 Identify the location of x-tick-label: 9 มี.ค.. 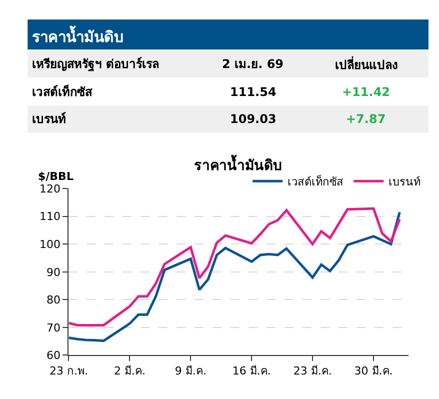
(190, 371).